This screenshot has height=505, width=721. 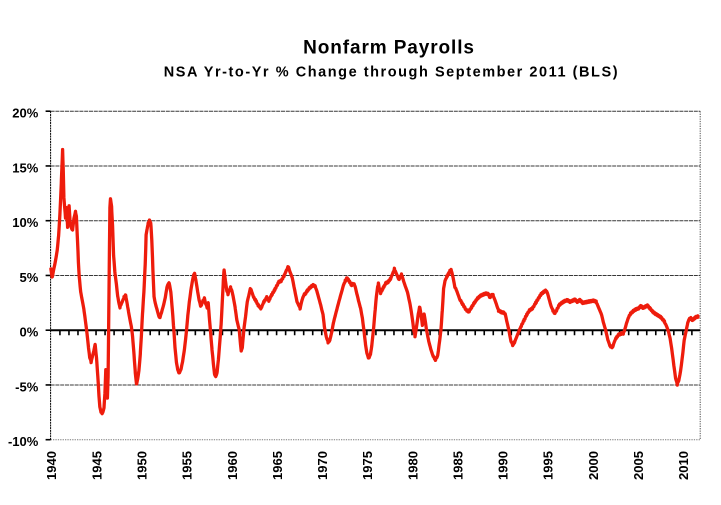 What do you see at coordinates (27, 386) in the screenshot?
I see `svg-text: -5%` at bounding box center [27, 386].